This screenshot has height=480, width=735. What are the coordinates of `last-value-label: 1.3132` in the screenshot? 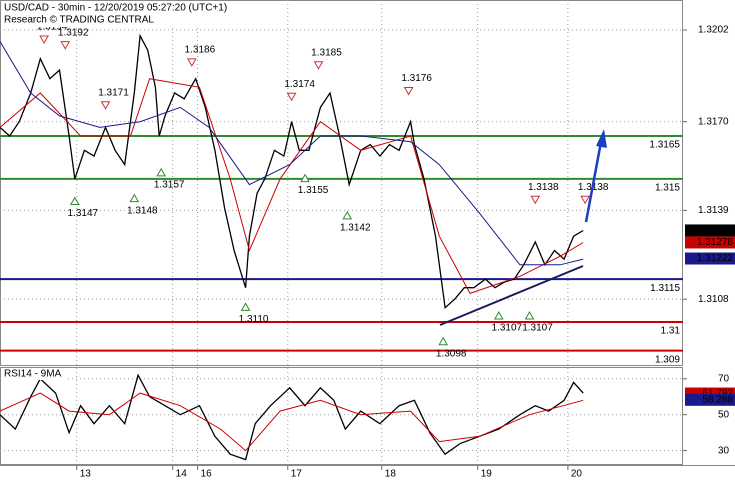 It's located at (717, 230).